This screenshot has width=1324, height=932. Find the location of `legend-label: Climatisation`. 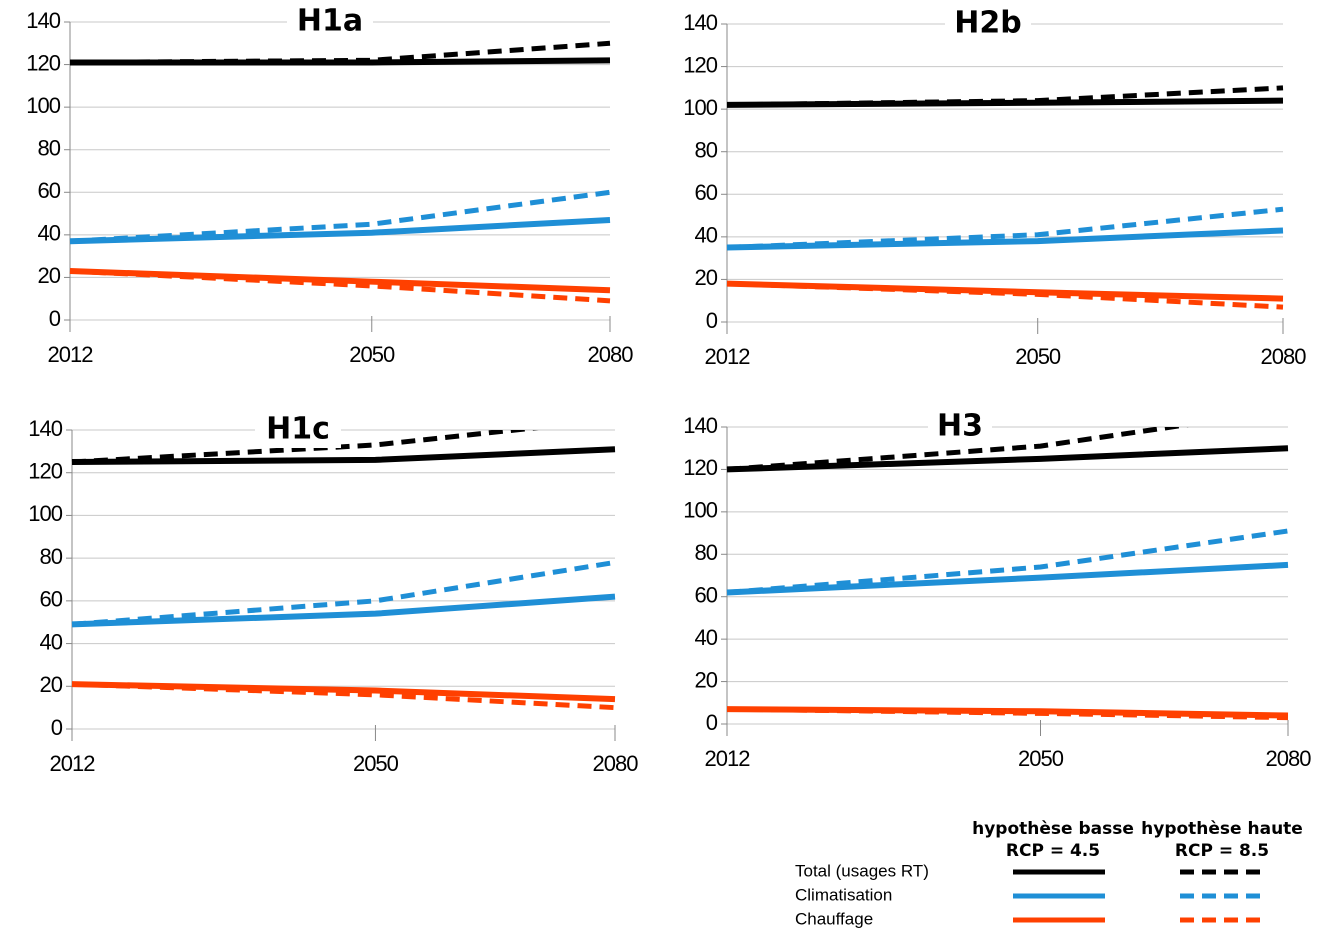

legend-label: Climatisation is located at coordinates (843, 894).